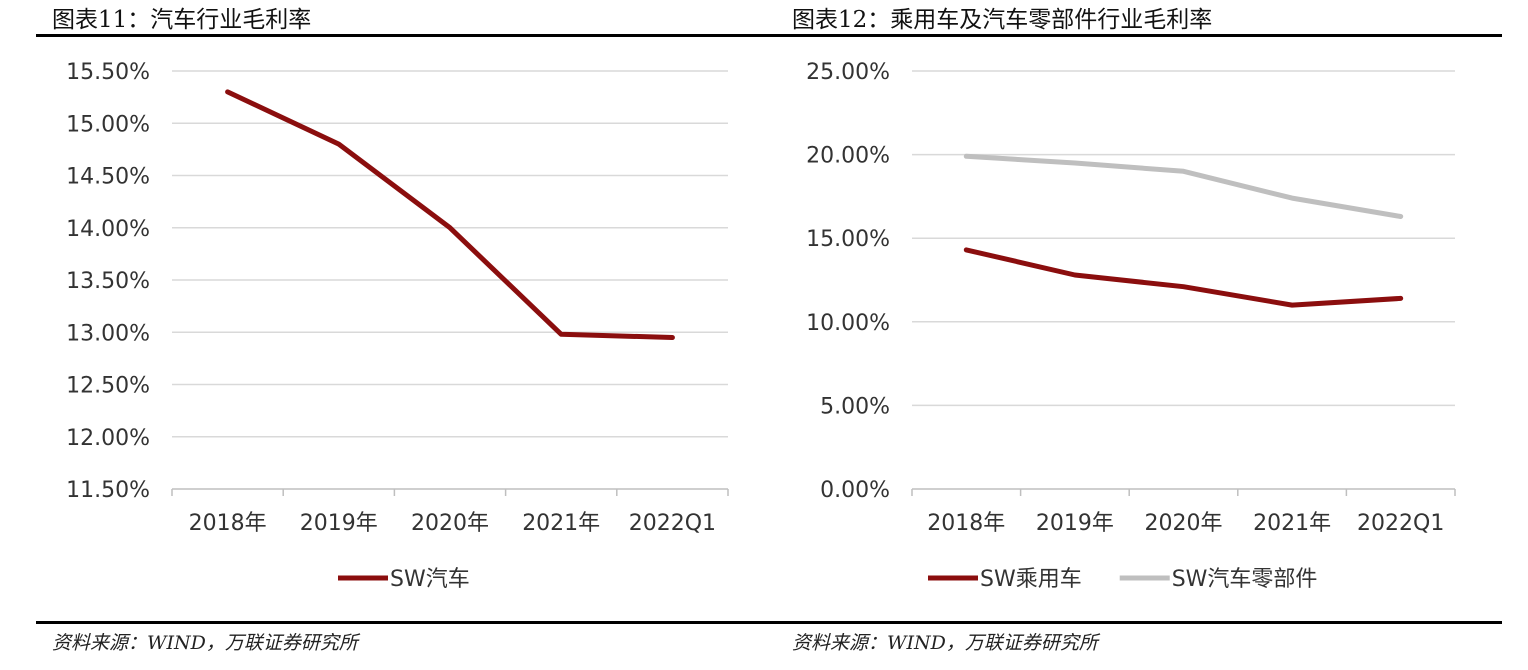 Image resolution: width=1528 pixels, height=670 pixels. I want to click on chart-1-category-label: 2021年, so click(561, 523).